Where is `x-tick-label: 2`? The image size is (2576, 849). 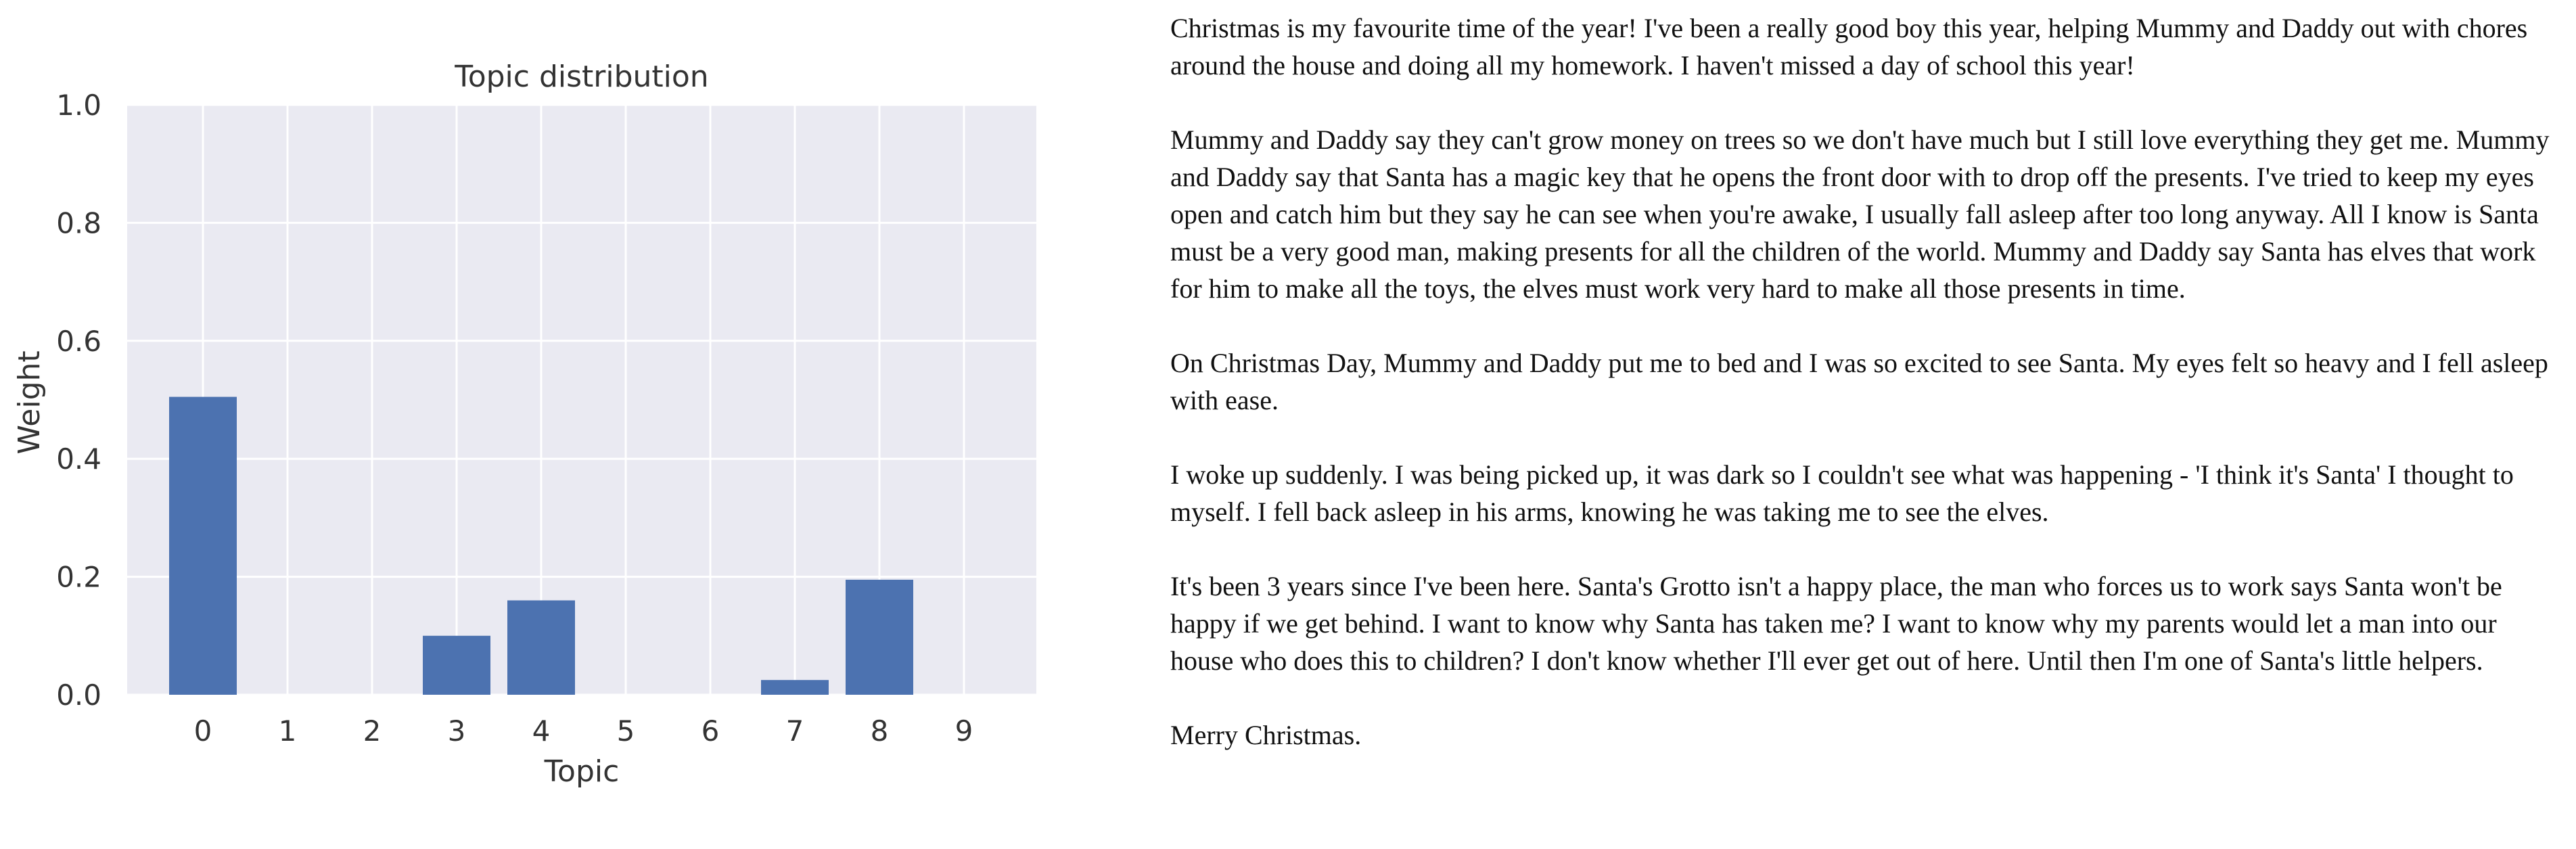 x-tick-label: 2 is located at coordinates (373, 731).